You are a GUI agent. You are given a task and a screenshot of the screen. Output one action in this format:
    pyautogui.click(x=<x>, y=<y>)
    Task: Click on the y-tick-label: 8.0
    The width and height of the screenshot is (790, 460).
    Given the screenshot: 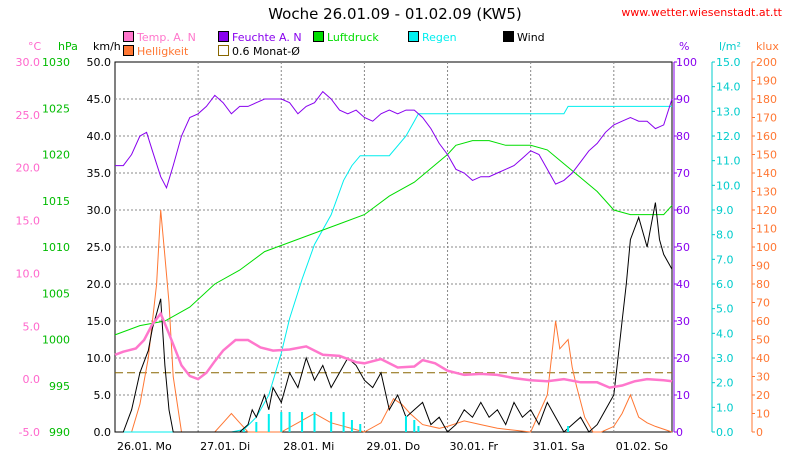 What is the action you would take?
    pyautogui.click(x=725, y=235)
    